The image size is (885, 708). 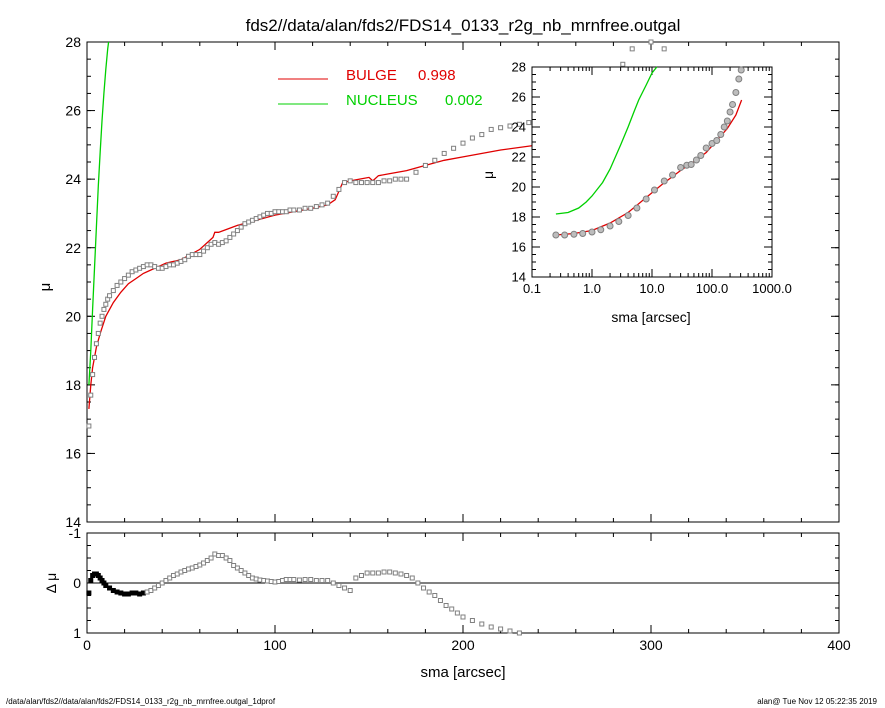 I want to click on inset-y-tick-label: 22, so click(x=519, y=157).